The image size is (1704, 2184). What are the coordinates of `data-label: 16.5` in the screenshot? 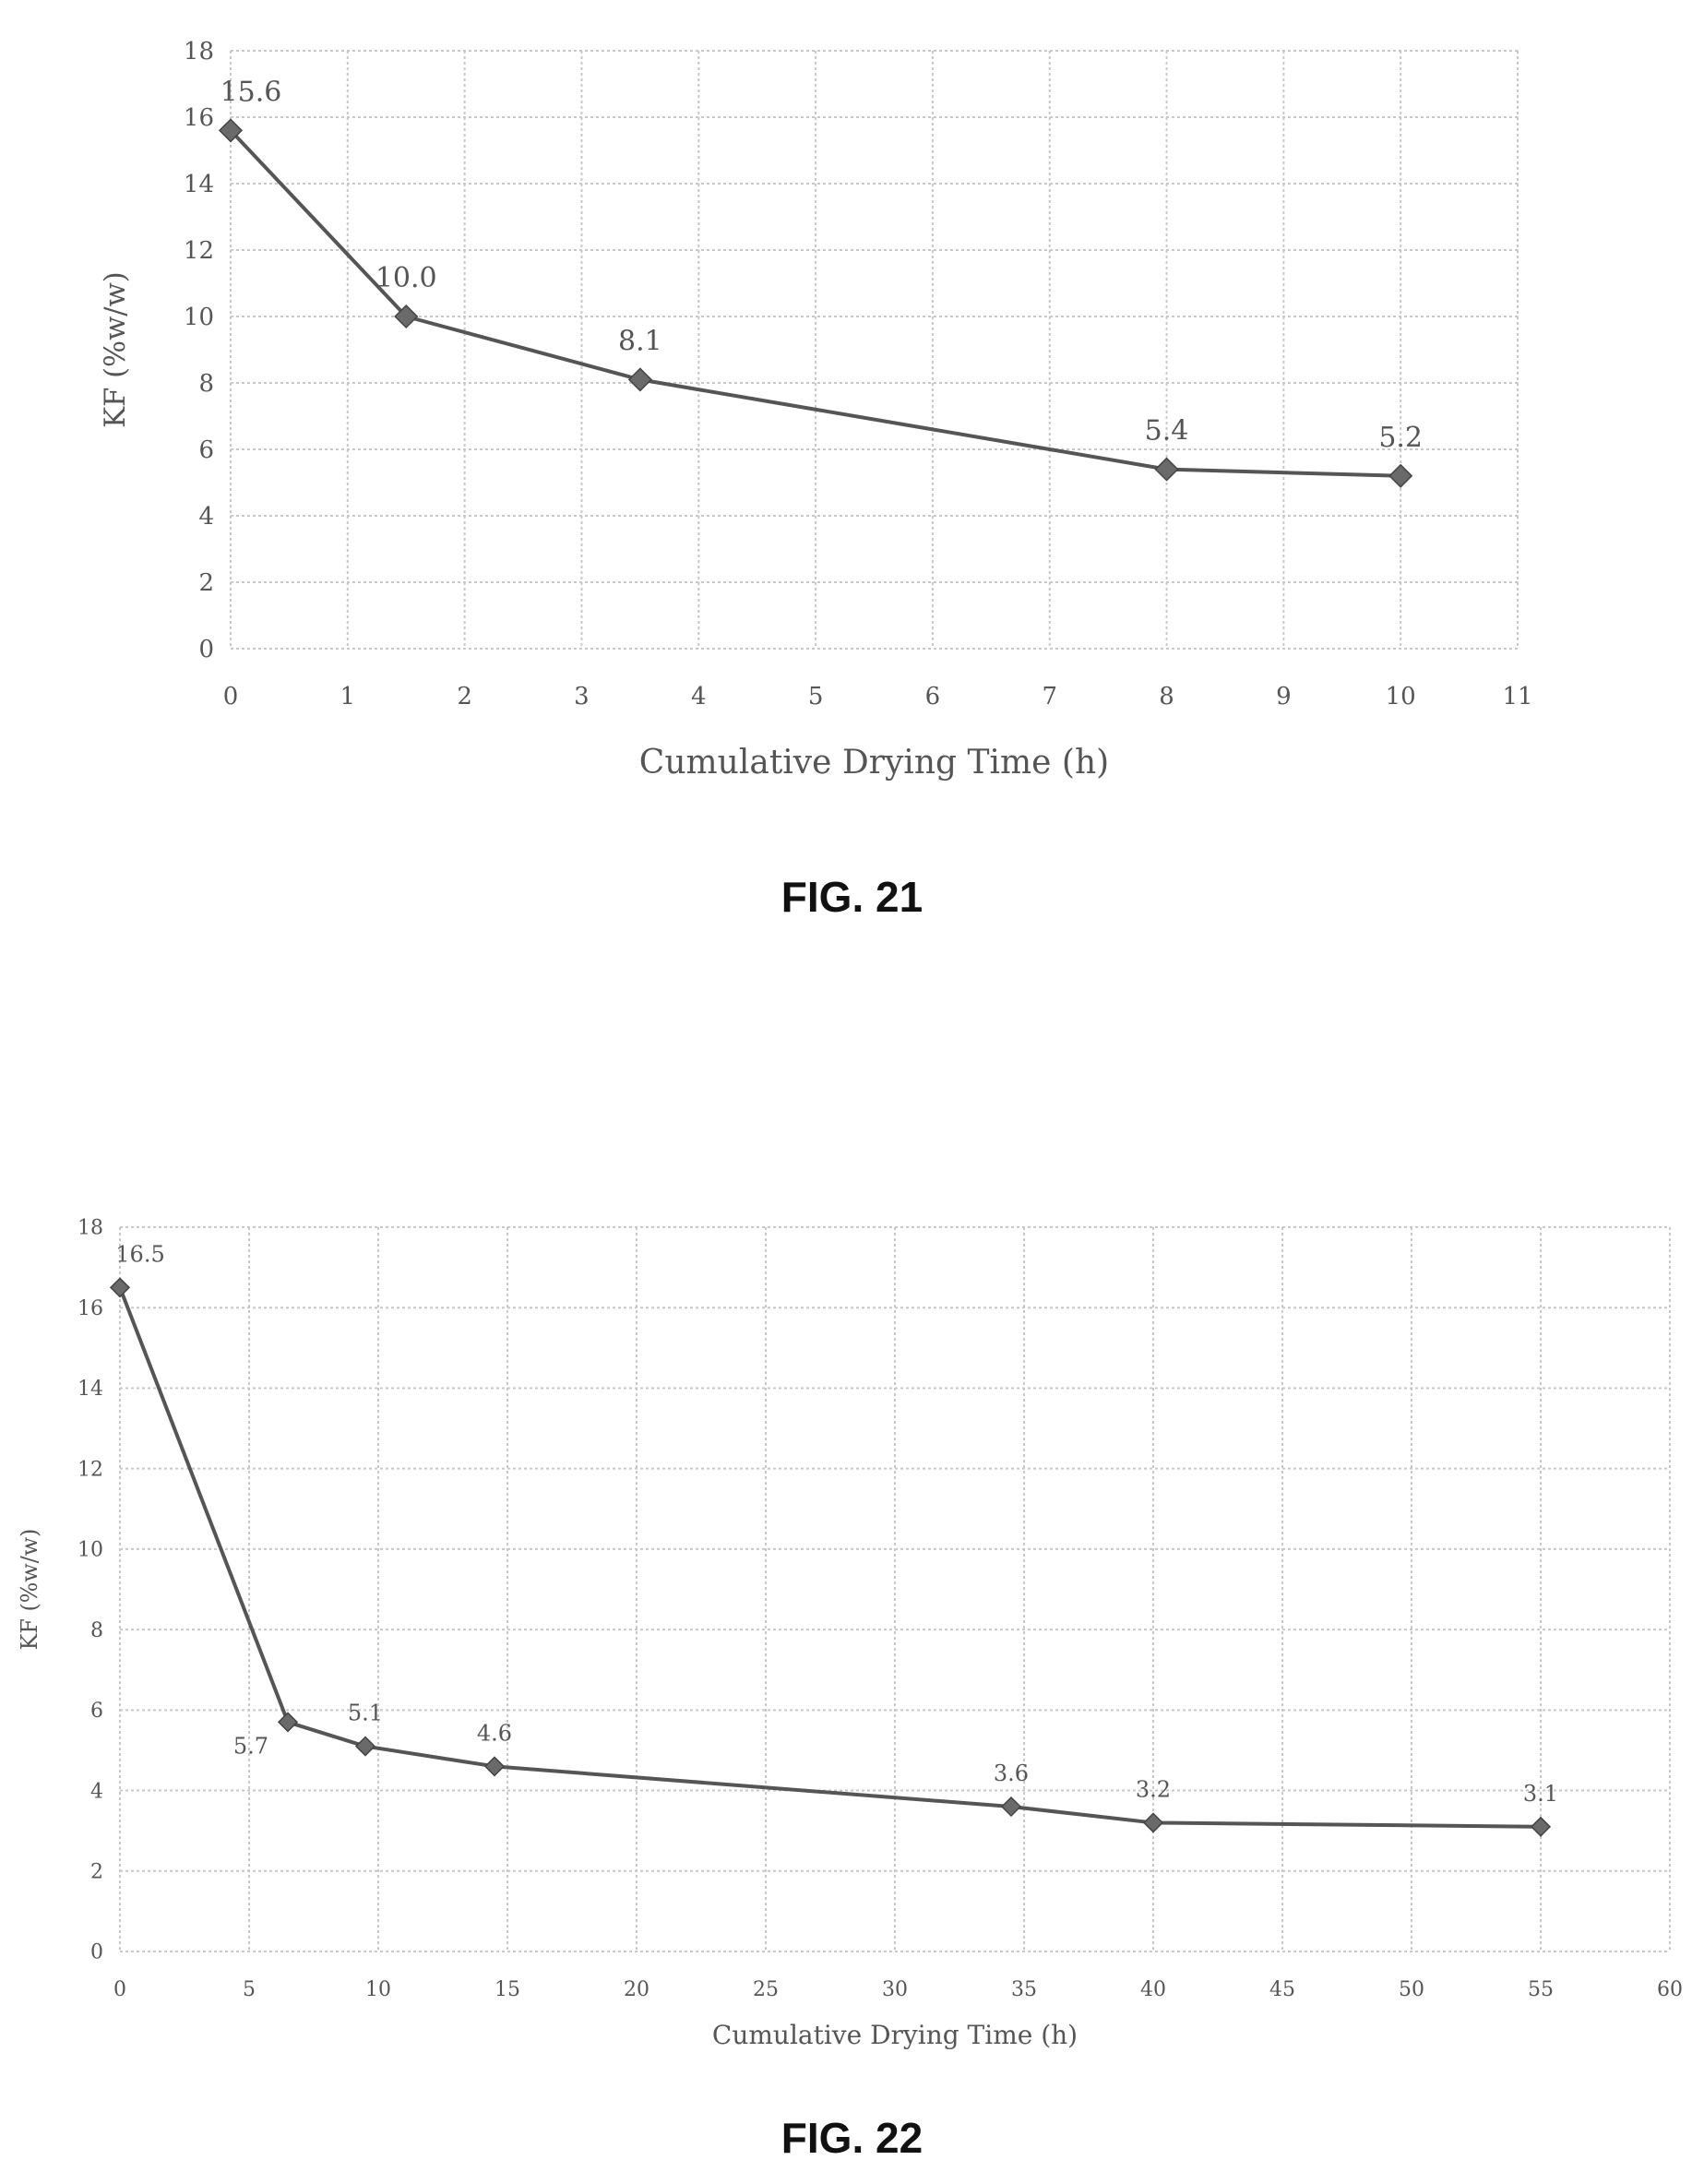 It's located at (139, 1254).